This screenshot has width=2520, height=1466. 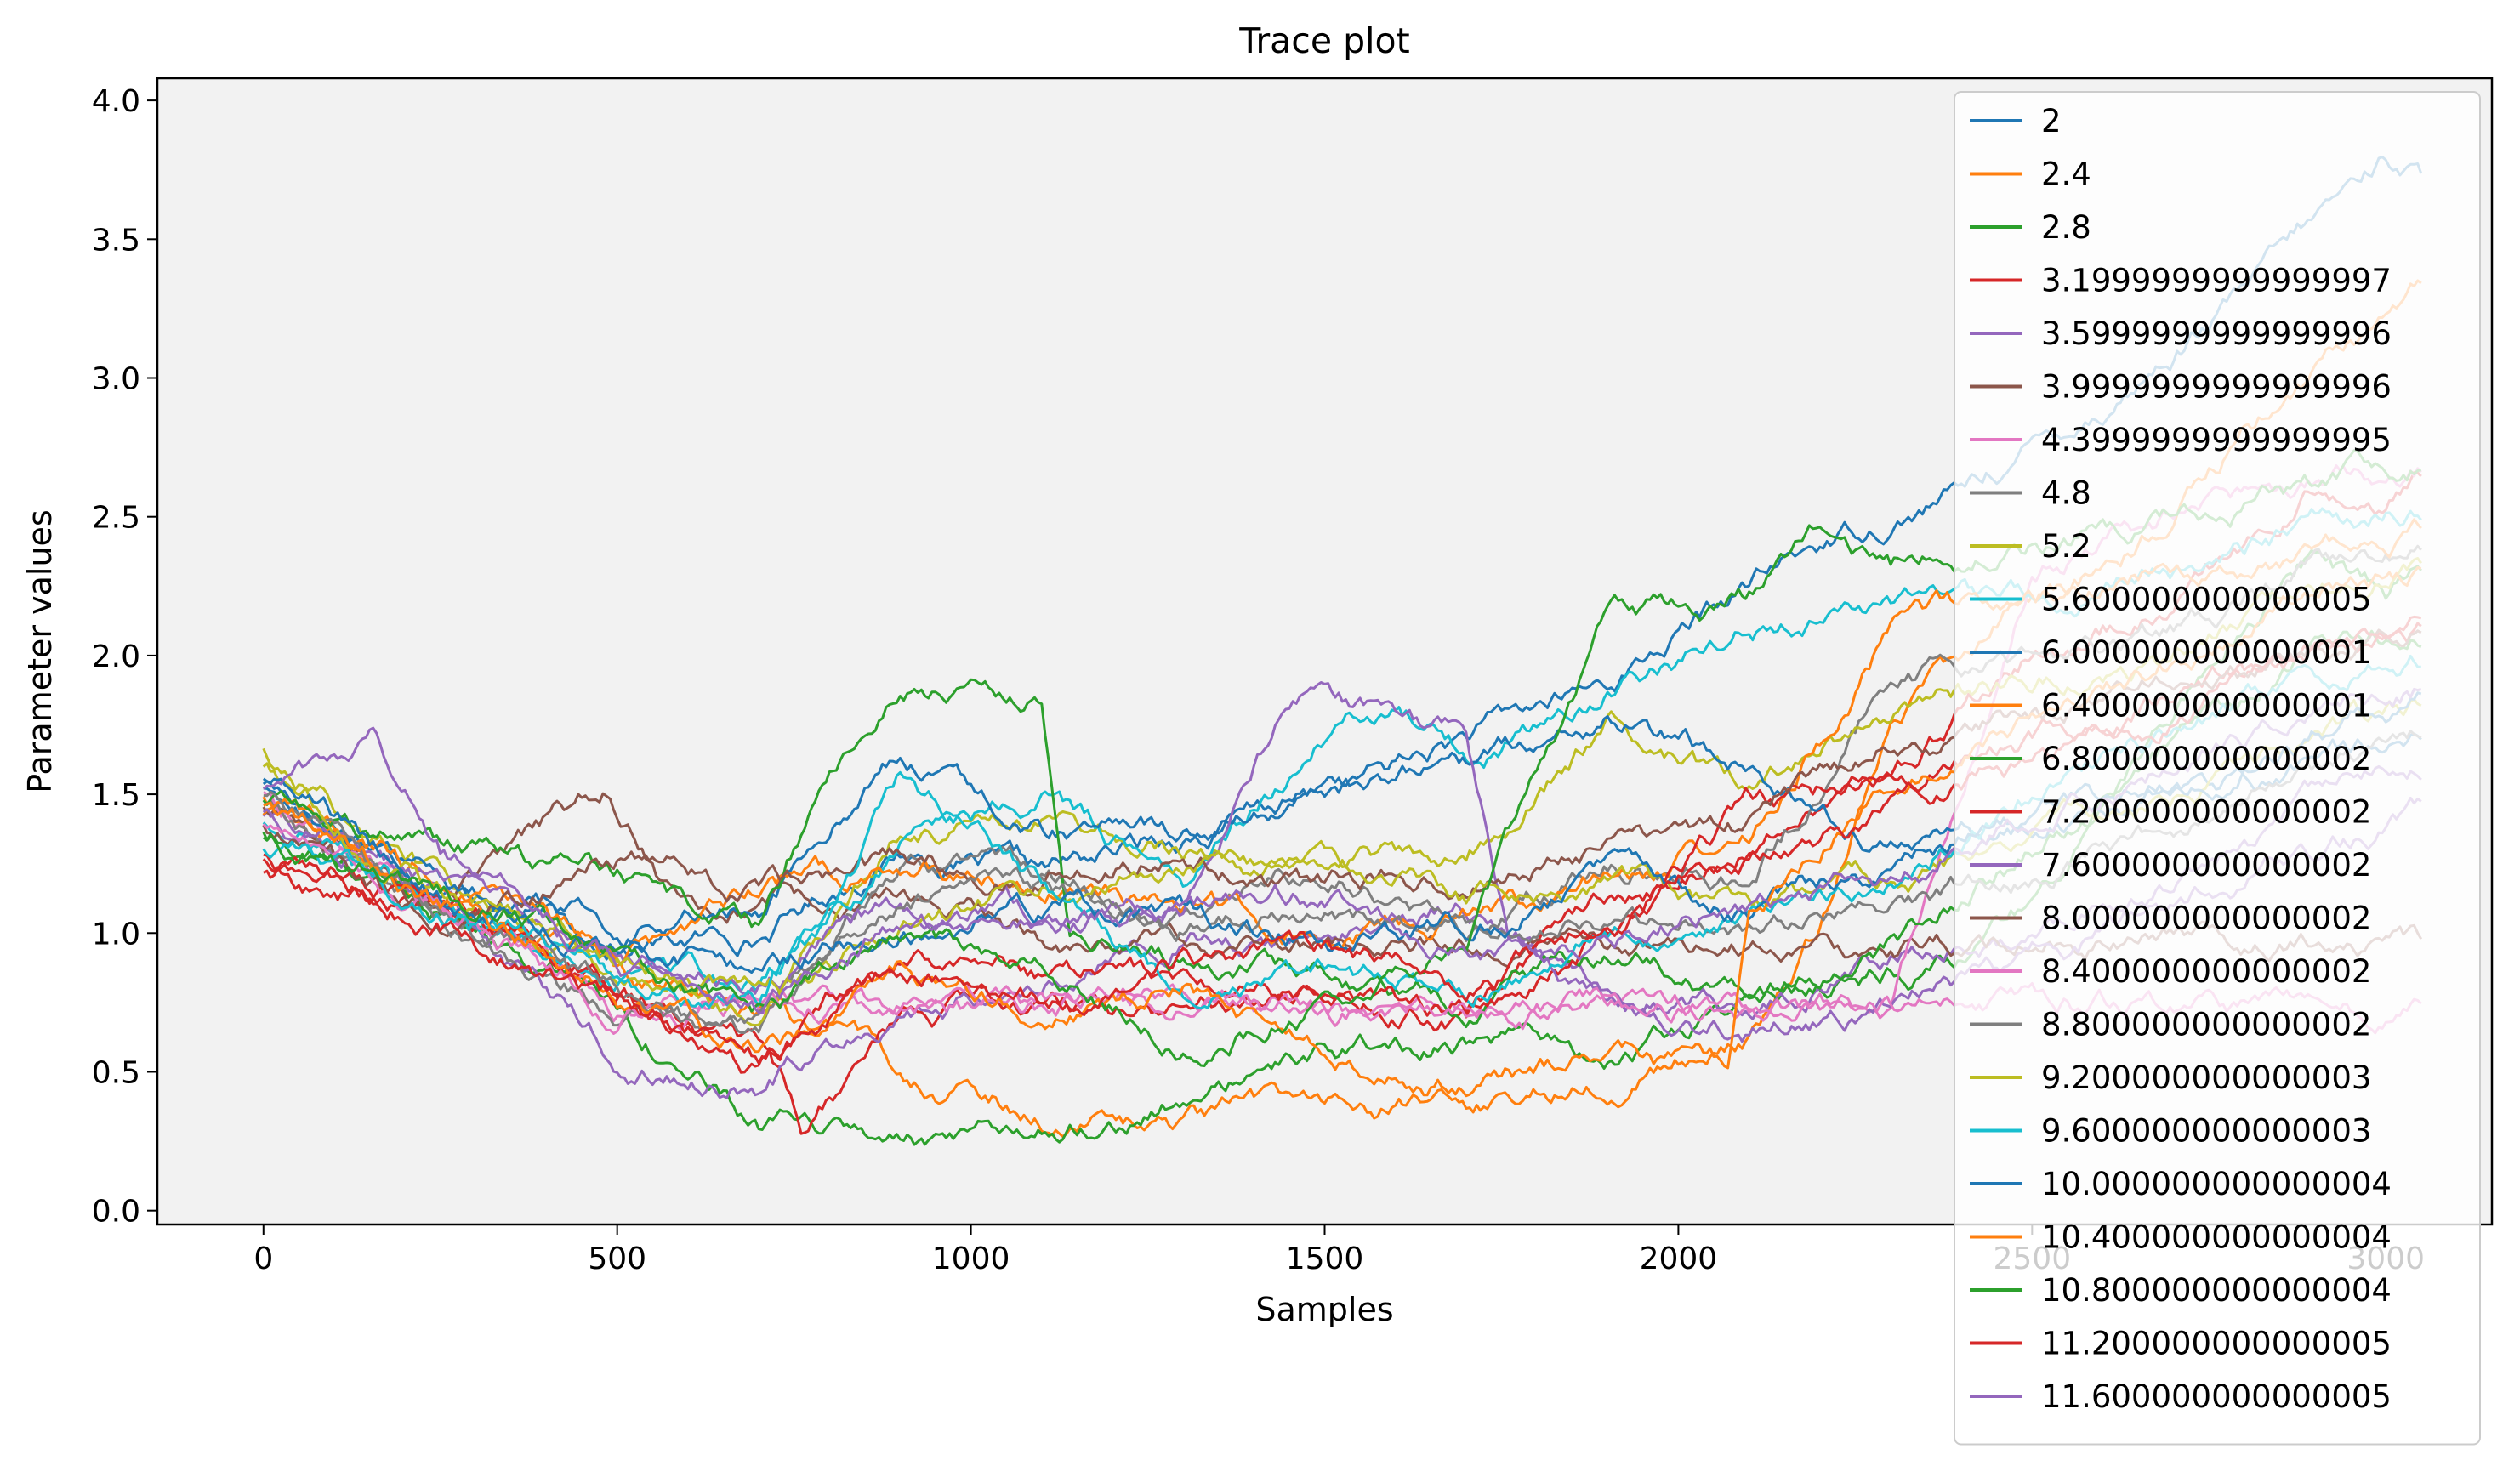 What do you see at coordinates (2216, 281) in the screenshot?
I see `legend-label: 3.1999999999999997` at bounding box center [2216, 281].